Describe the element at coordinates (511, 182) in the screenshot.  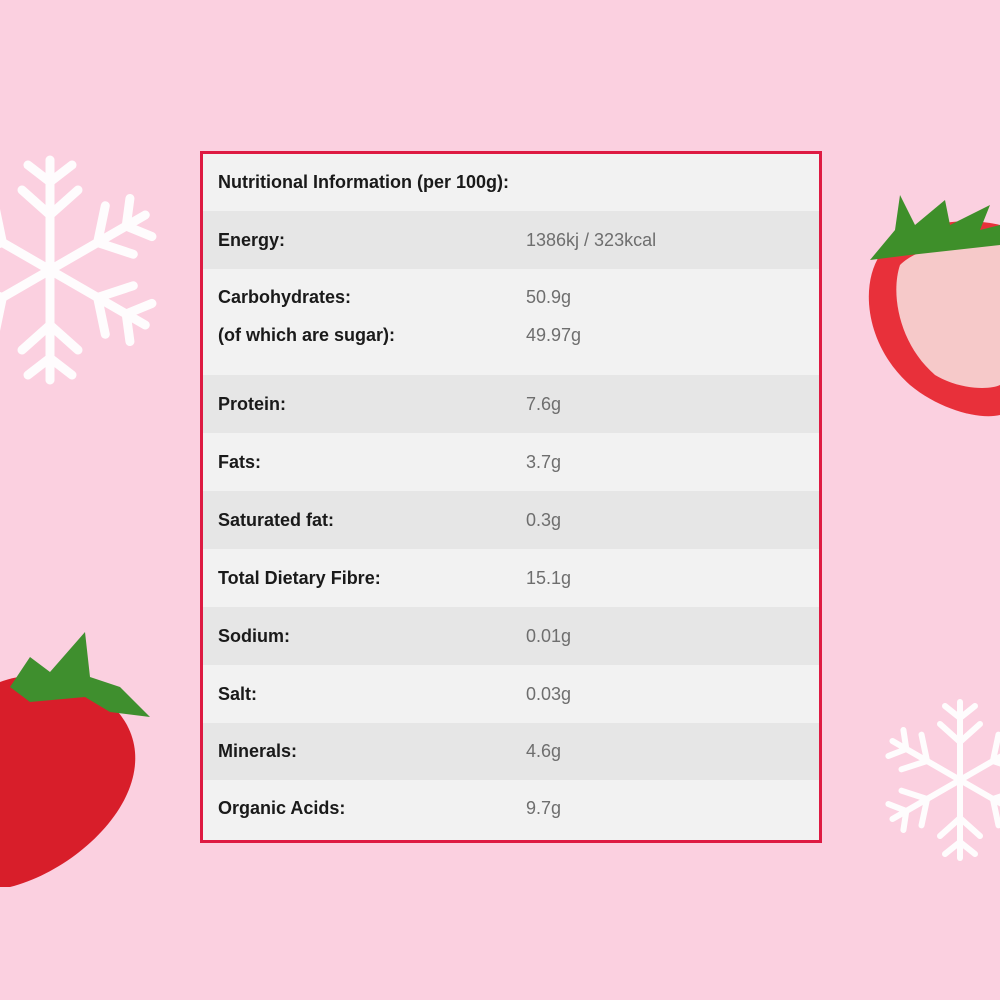
I see `table-title-row: Nutritional Information (per 100g):` at that location.